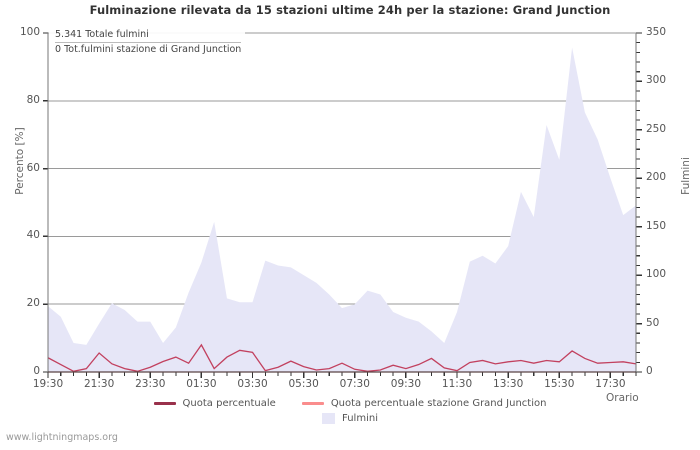 This screenshot has width=700, height=450. Describe the element at coordinates (99, 384) in the screenshot. I see `x-tick-2130: 21:30` at that location.